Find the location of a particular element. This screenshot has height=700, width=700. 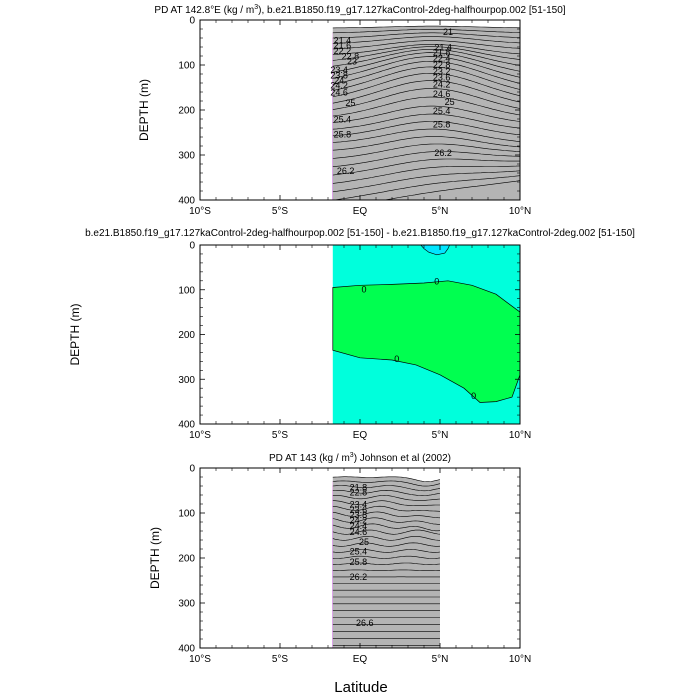

surface-anomaly is located at coordinates (435, 250).